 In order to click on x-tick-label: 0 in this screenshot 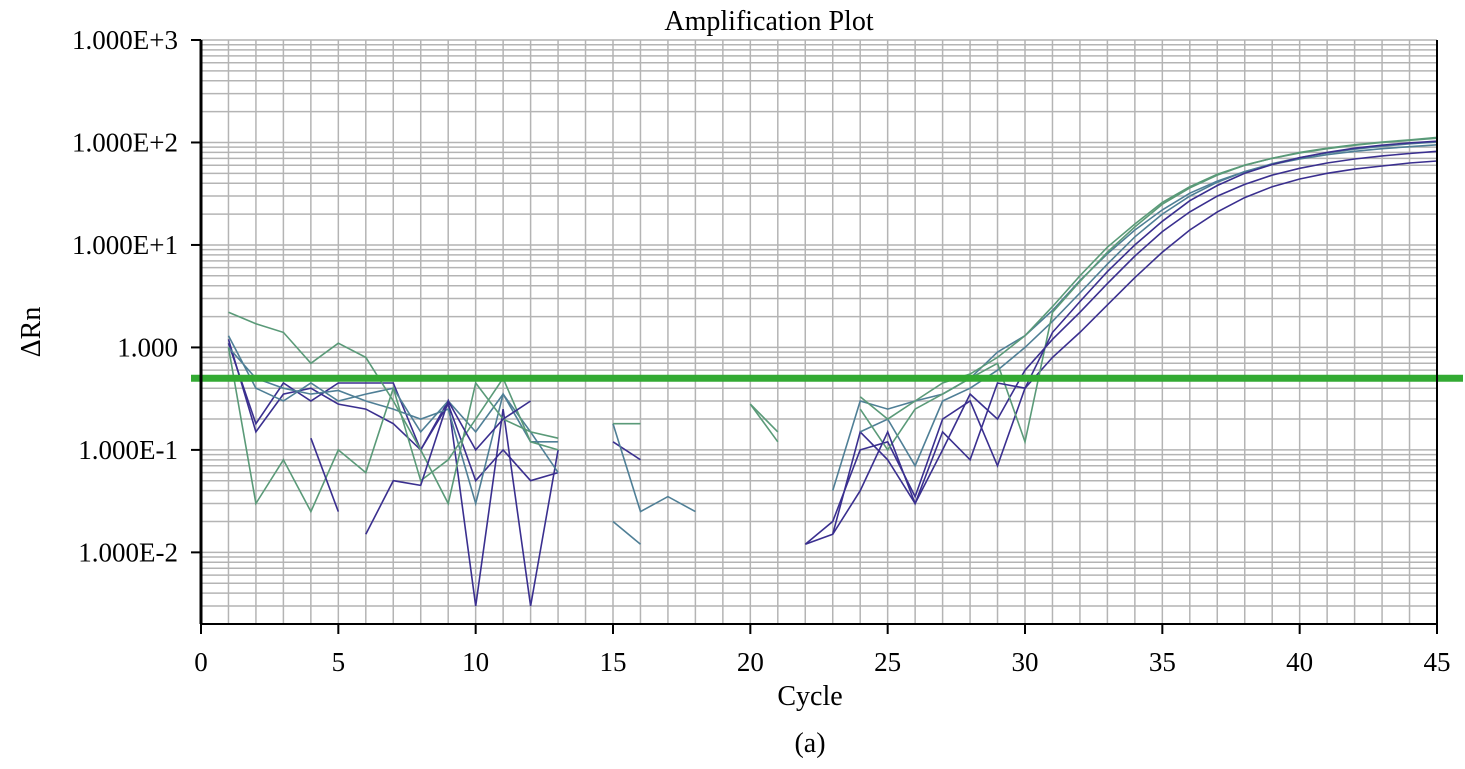, I will do `click(201, 662)`.